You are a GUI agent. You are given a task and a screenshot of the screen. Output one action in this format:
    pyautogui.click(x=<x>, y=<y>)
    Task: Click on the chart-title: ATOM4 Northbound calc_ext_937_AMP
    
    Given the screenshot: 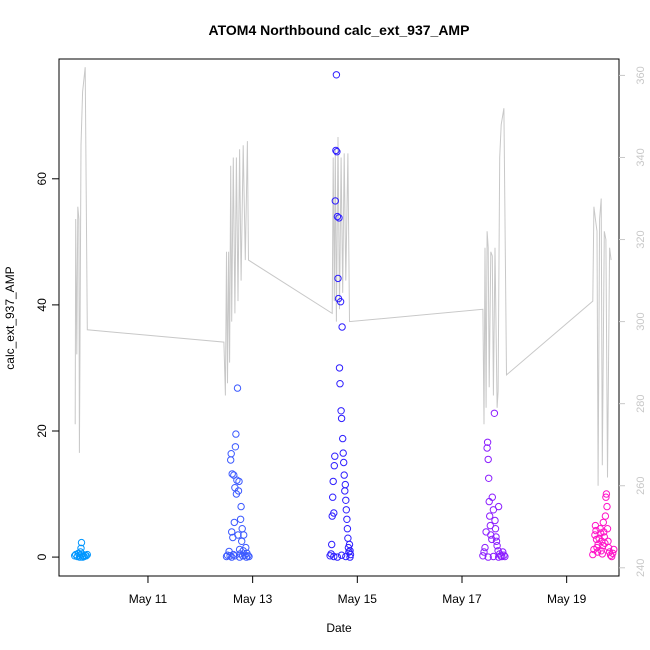 What is the action you would take?
    pyautogui.click(x=339, y=30)
    